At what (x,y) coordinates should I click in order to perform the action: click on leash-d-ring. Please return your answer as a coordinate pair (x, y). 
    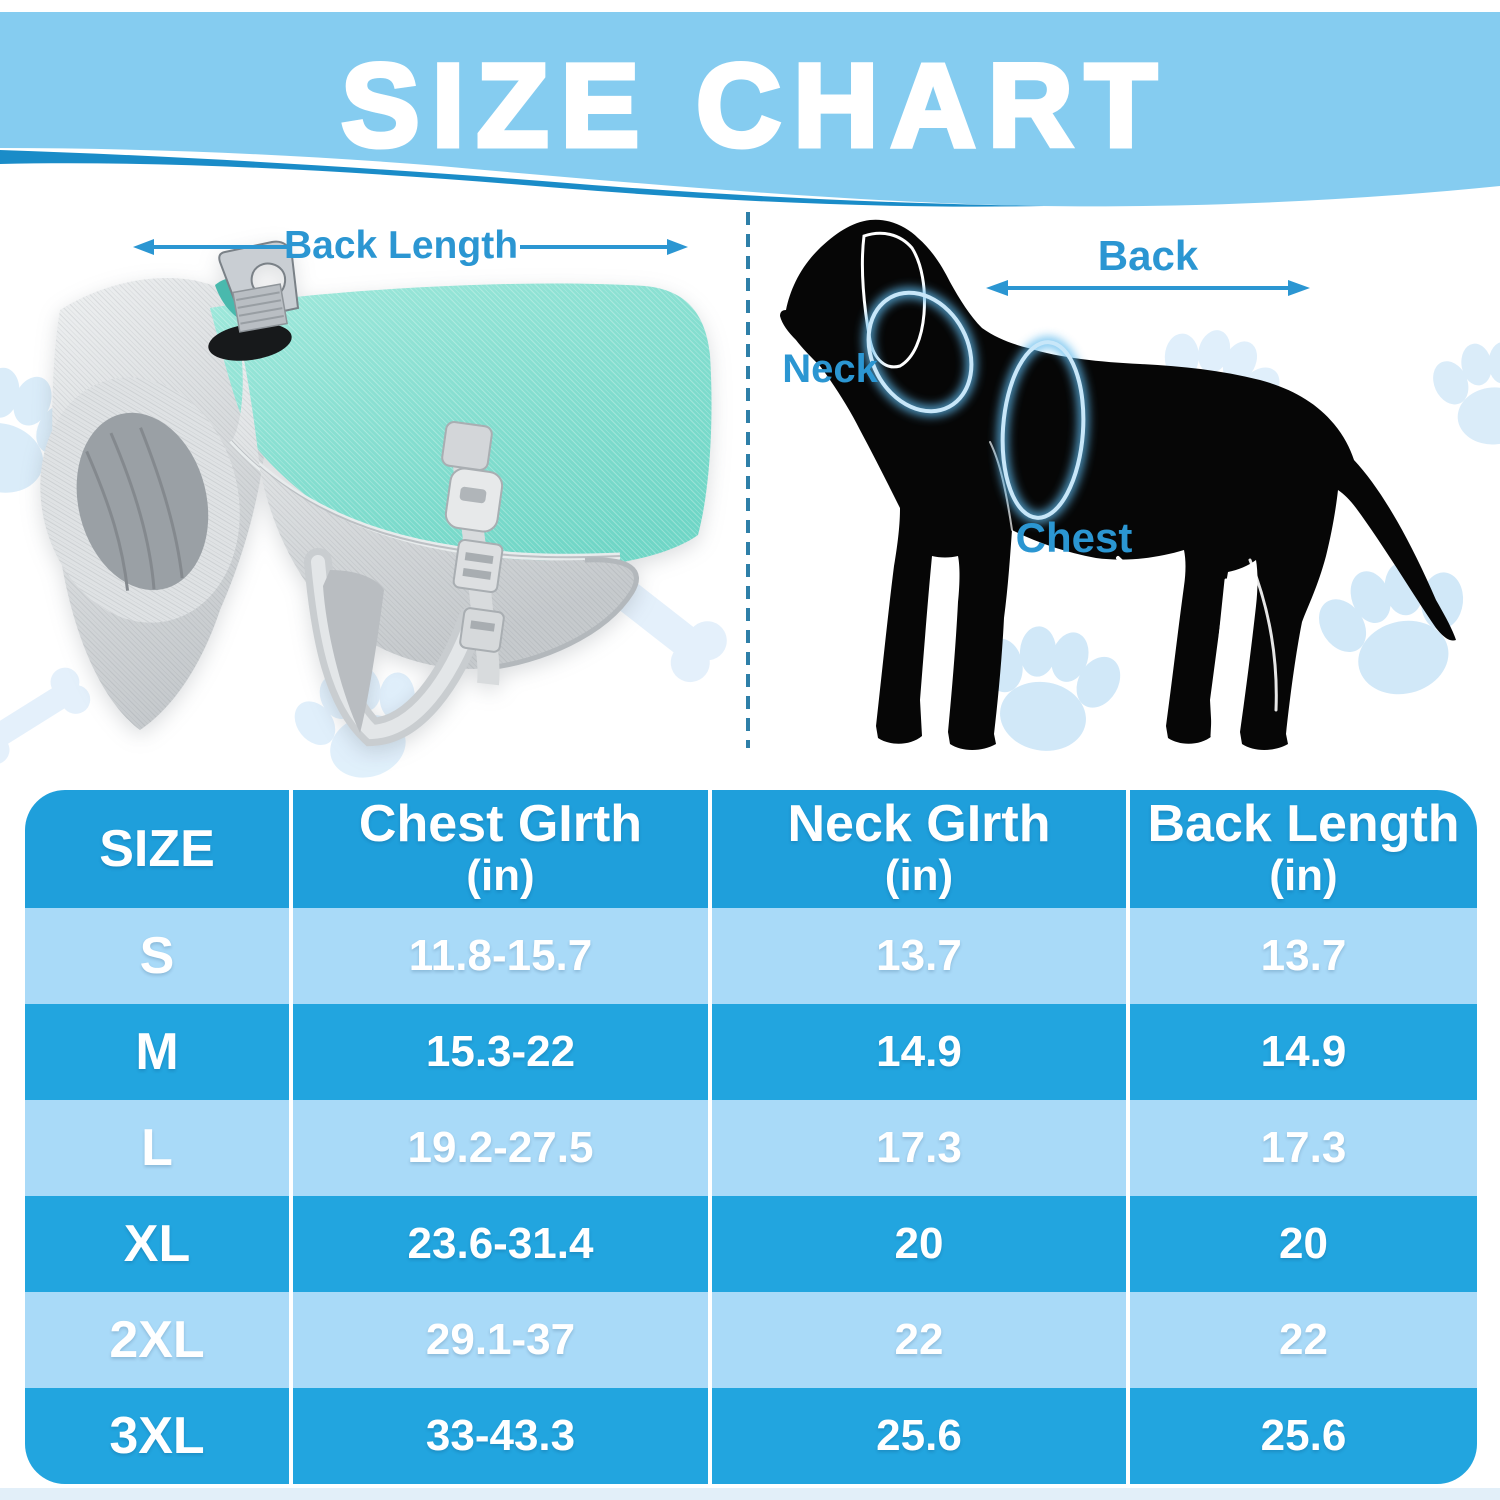
    Looking at the image, I should click on (254, 300).